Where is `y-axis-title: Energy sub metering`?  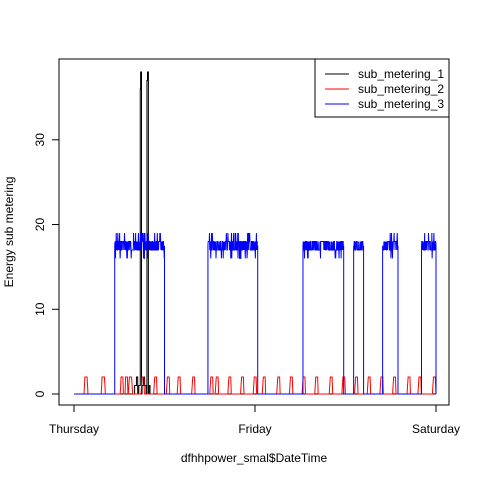
y-axis-title: Energy sub metering is located at coordinates (9, 232).